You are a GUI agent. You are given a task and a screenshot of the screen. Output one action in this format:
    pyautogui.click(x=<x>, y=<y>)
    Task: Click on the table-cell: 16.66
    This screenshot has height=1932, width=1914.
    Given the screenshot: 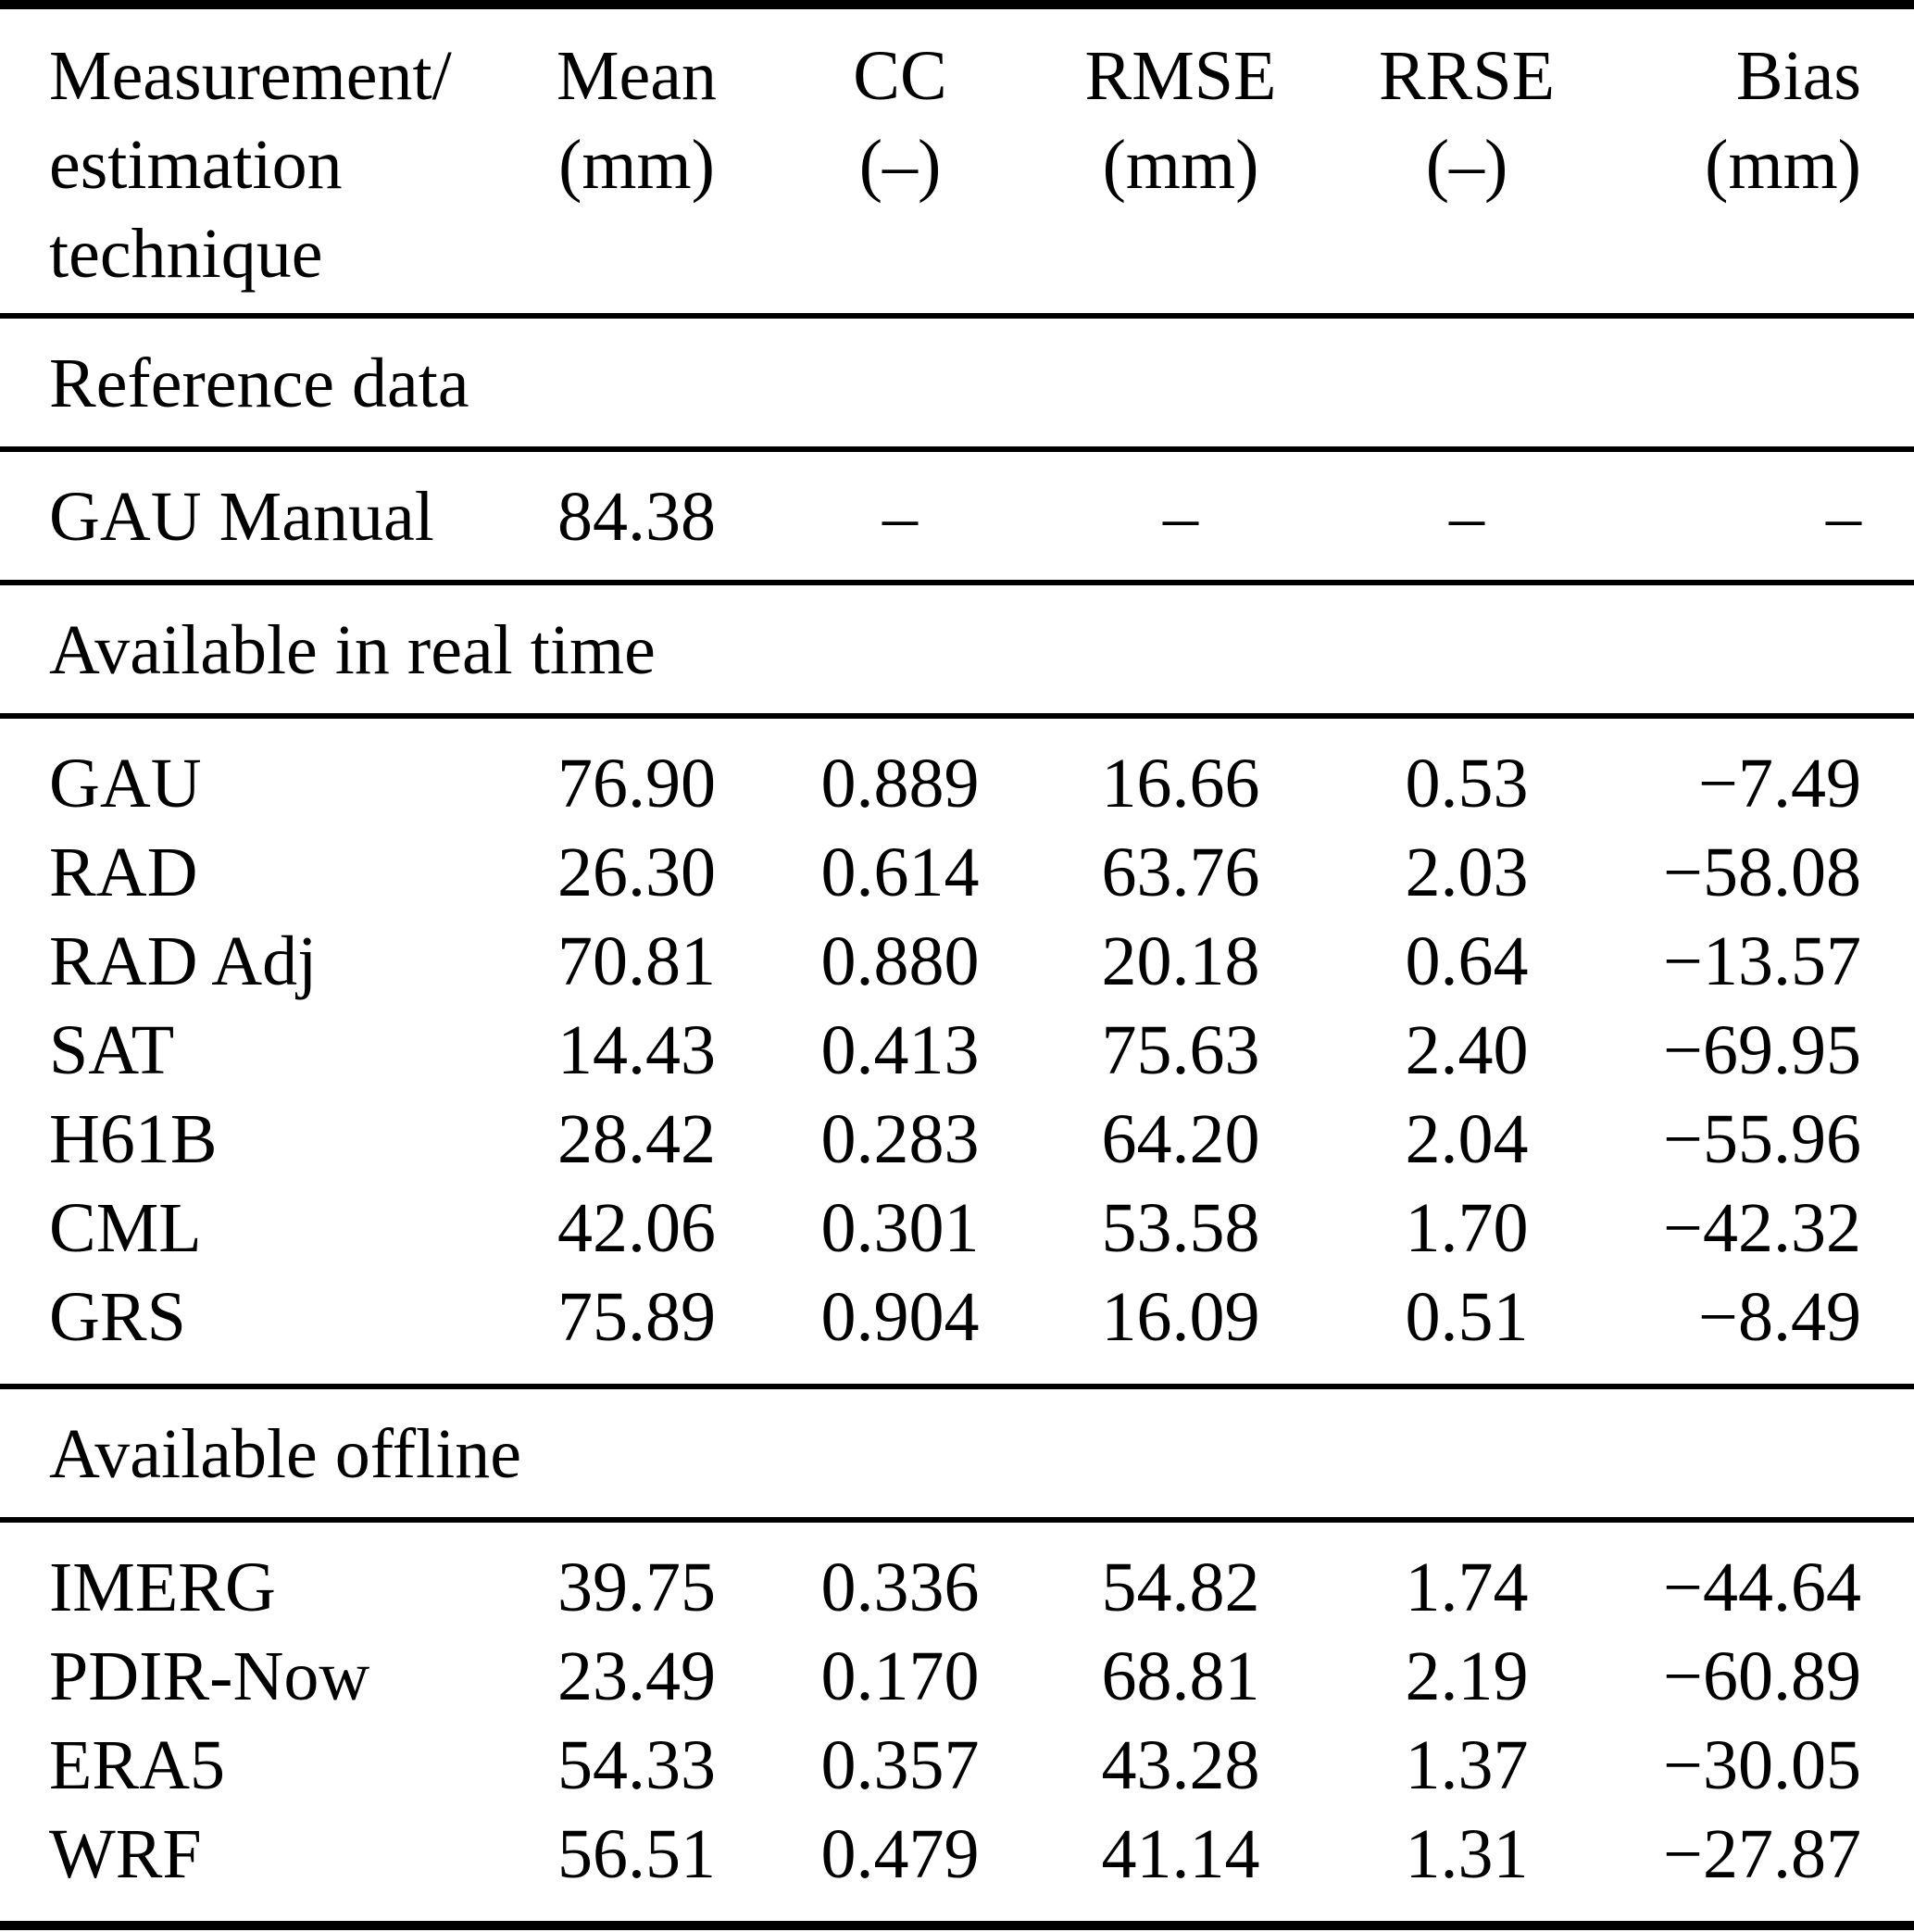 What is the action you would take?
    pyautogui.click(x=1180, y=783)
    